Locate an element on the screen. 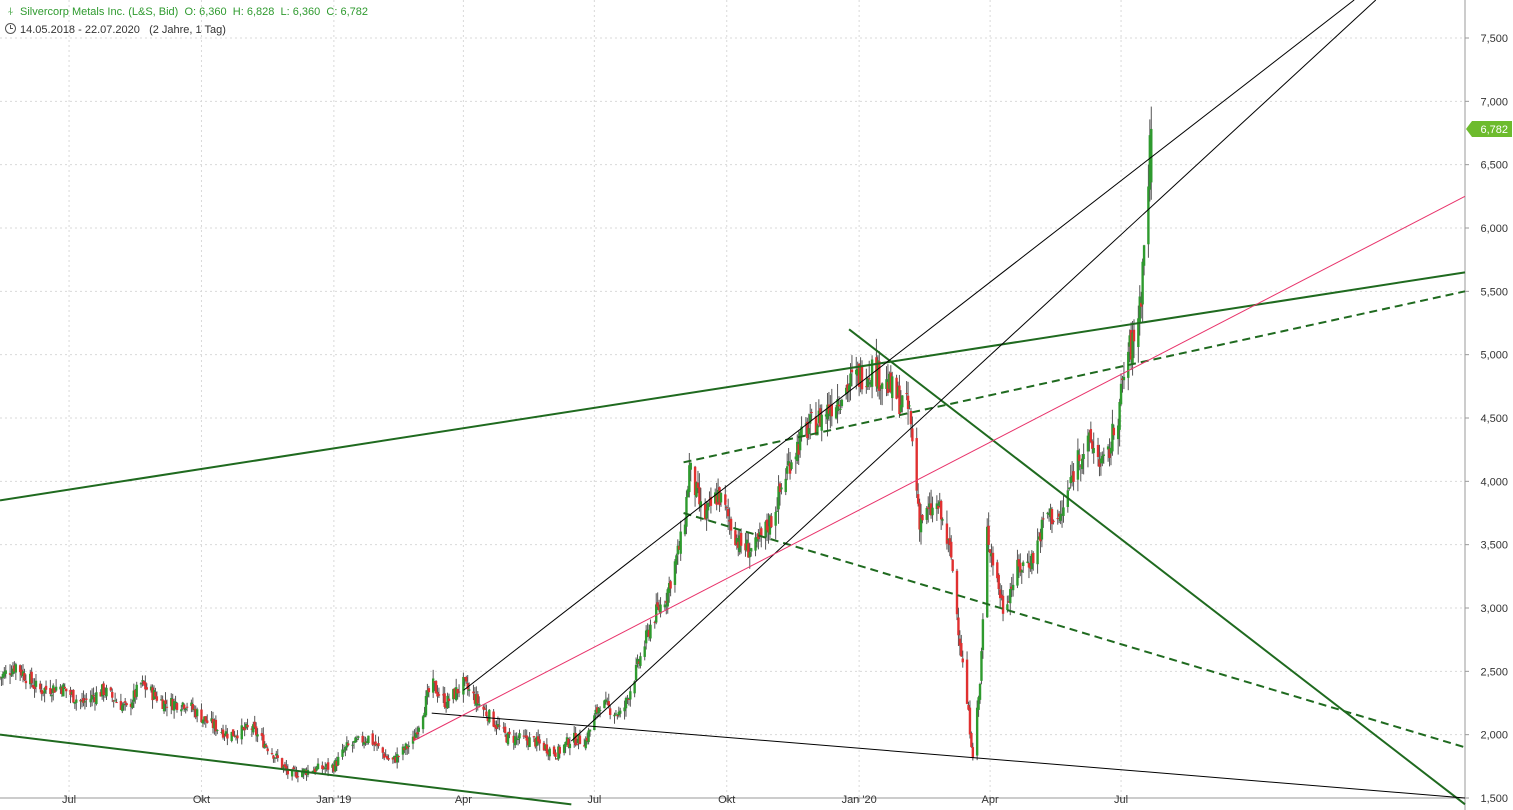  x-tick-label: Jan '19 is located at coordinates (333, 800).